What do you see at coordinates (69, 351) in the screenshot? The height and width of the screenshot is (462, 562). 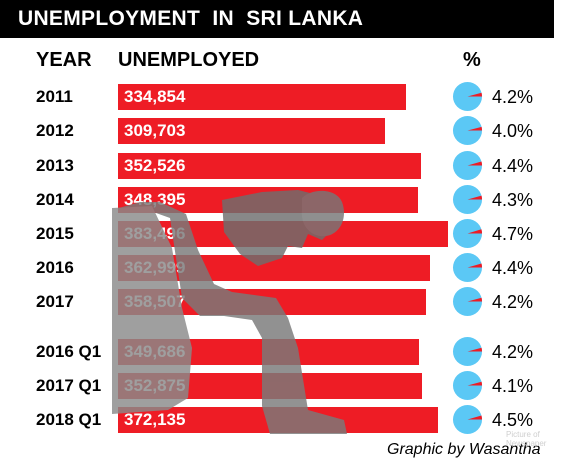 I see `year-label: 2016 Q1` at bounding box center [69, 351].